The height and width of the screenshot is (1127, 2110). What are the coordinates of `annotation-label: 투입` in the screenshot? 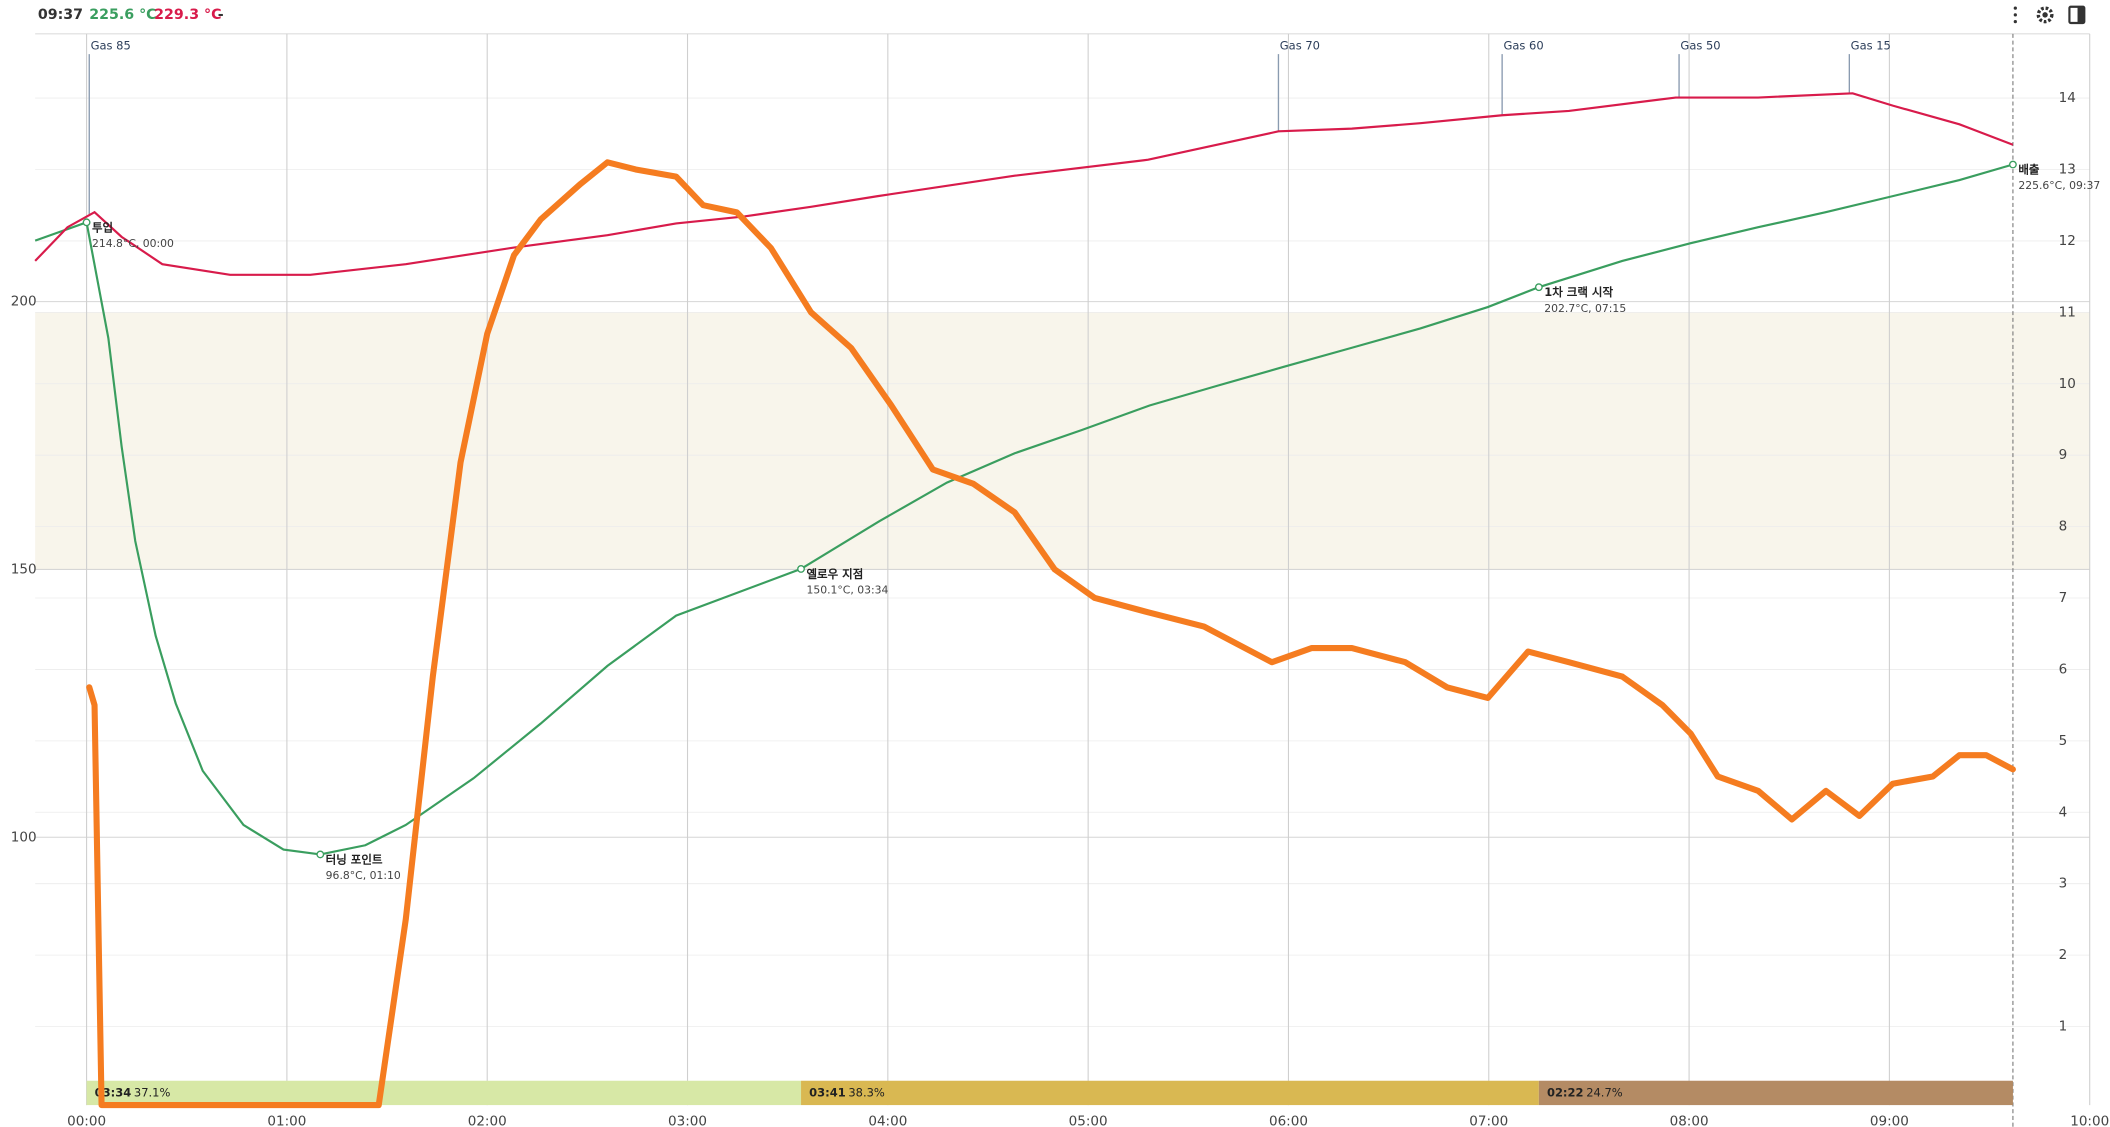 It's located at (102, 227).